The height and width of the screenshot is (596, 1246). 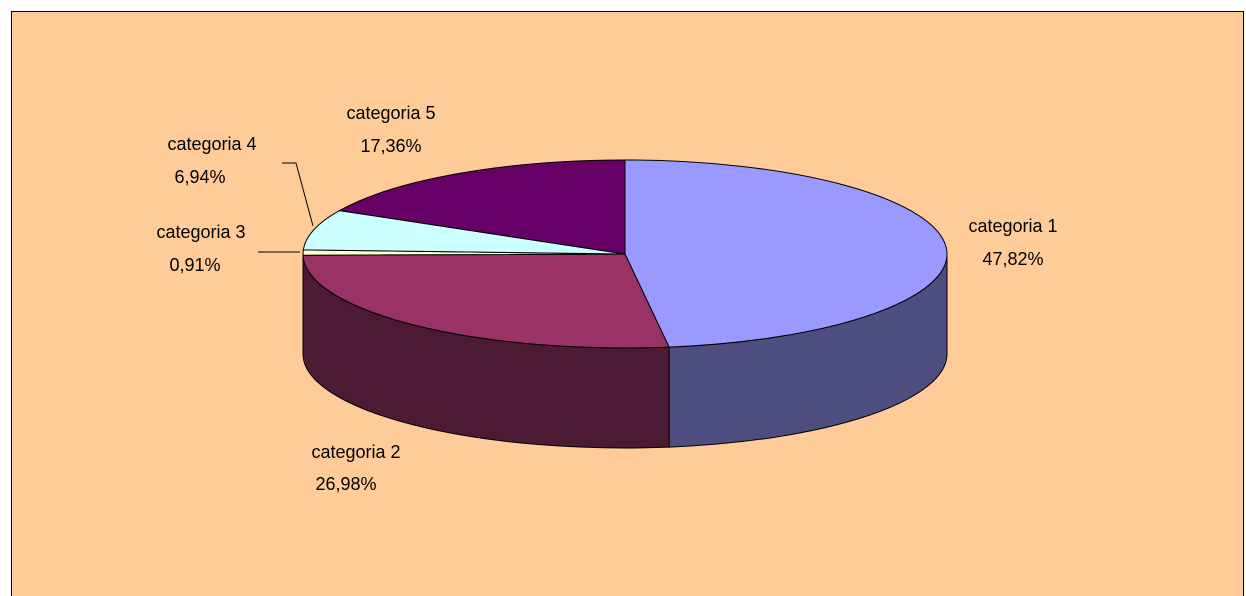 I want to click on percent-label: 0,91%, so click(x=194, y=265).